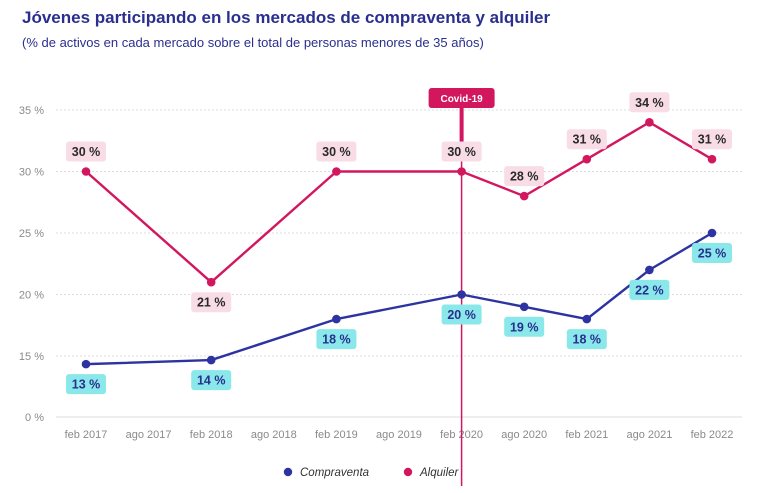 This screenshot has width=768, height=493. I want to click on covid-label-box, so click(461, 98).